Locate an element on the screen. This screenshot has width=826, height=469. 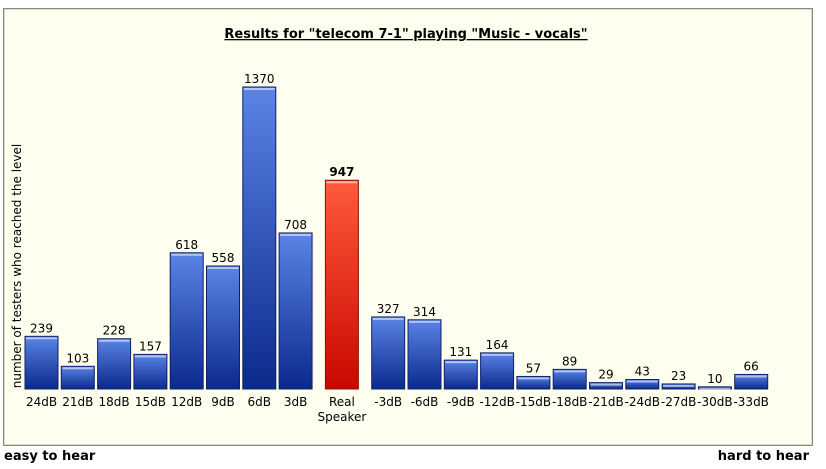
tick-label-minus-6db: -6dB is located at coordinates (425, 402).